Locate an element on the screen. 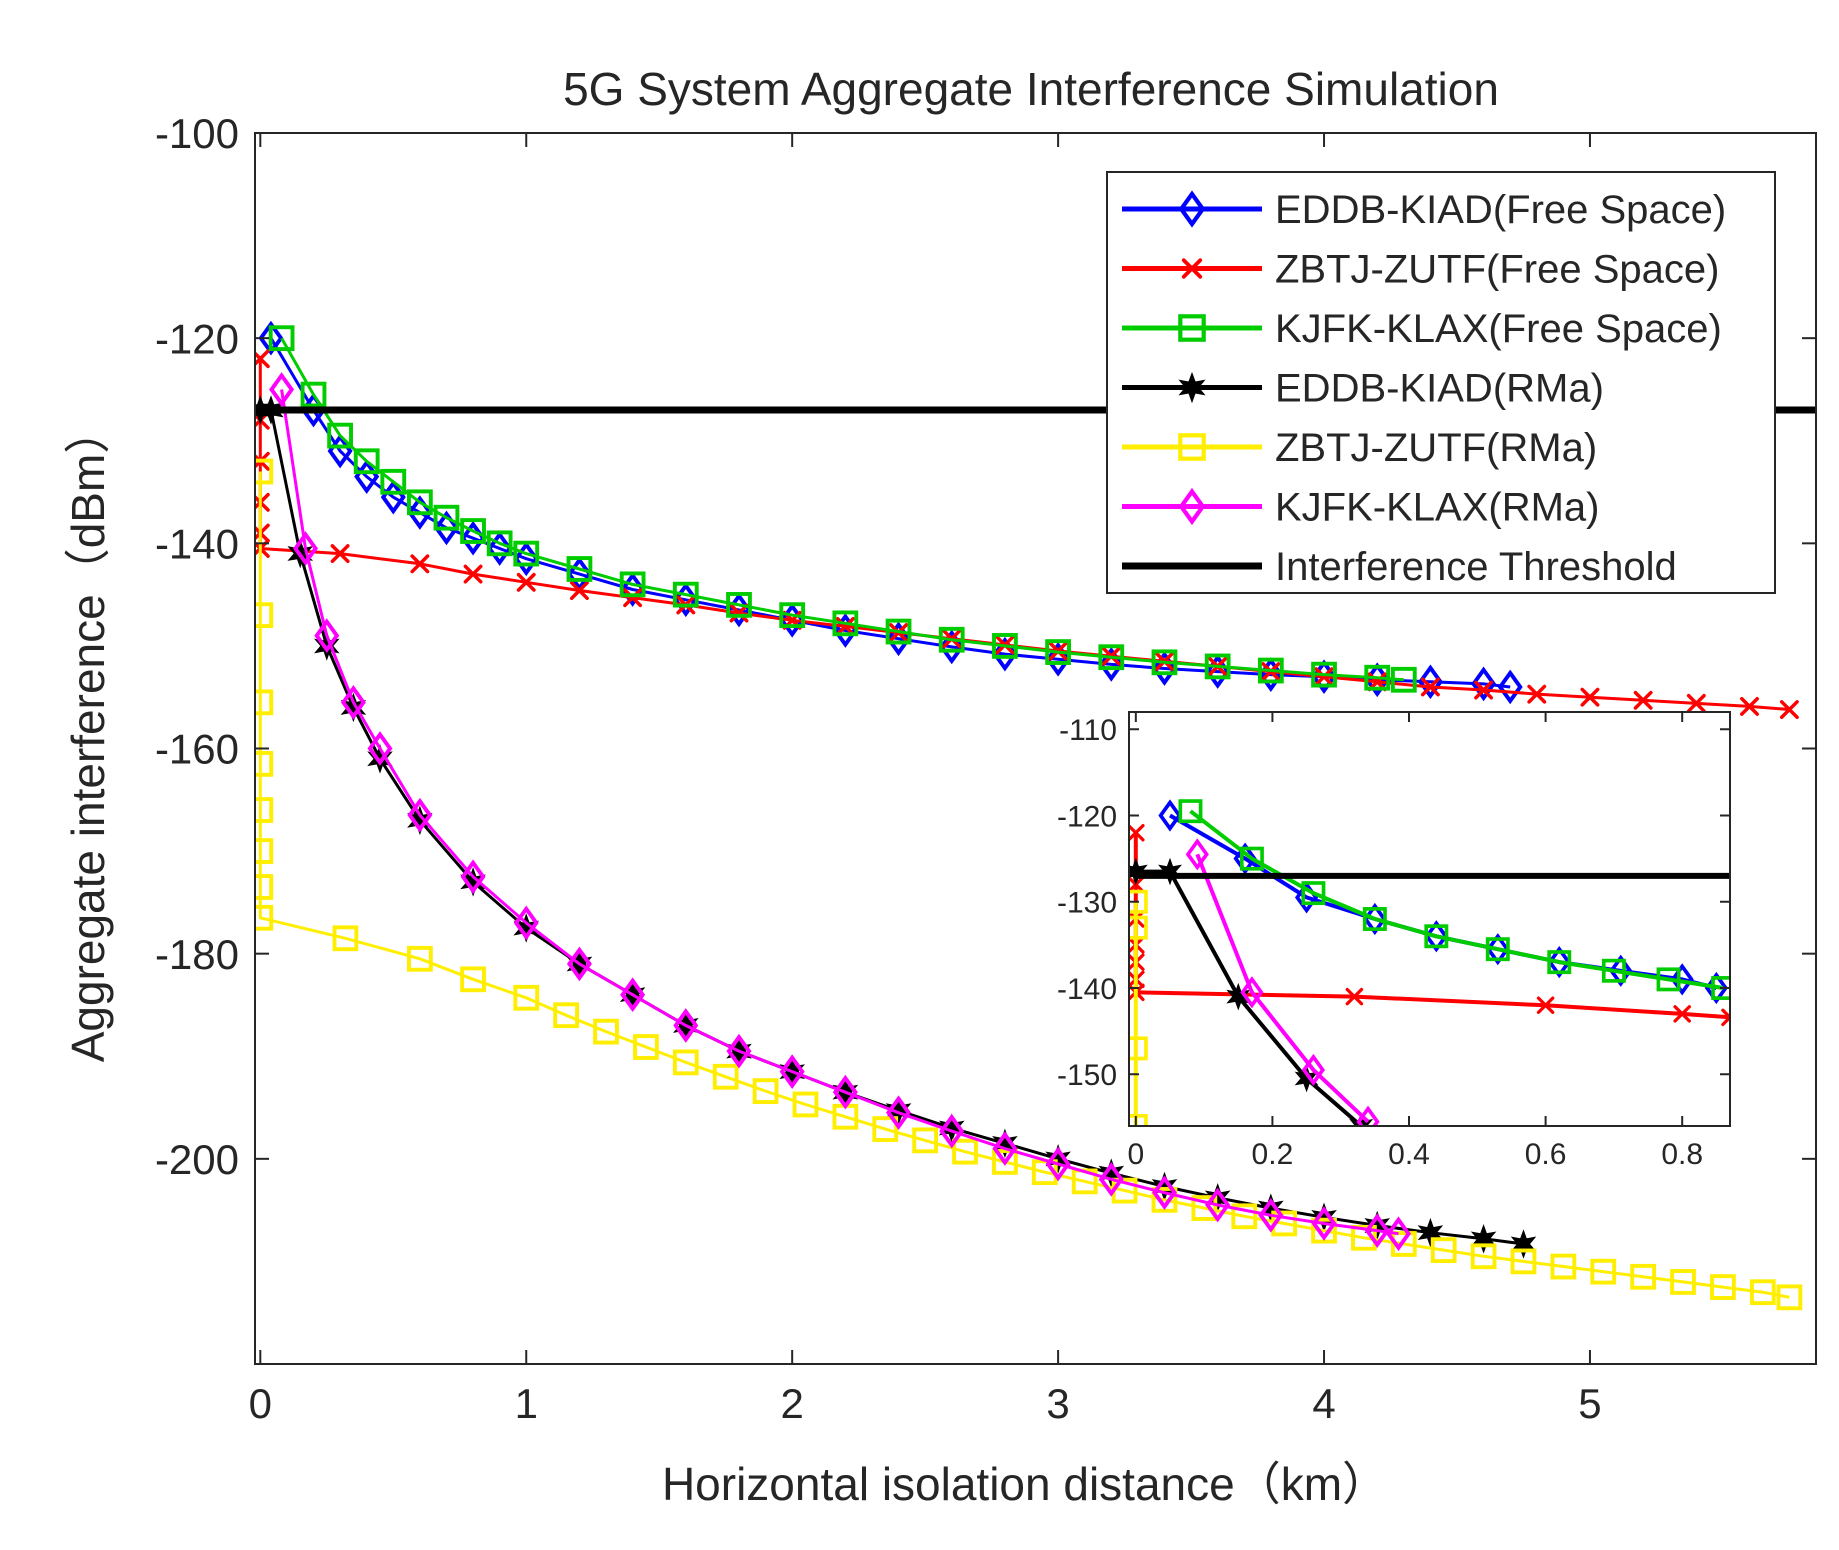 Image resolution: width=1839 pixels, height=1550 pixels. legend-item-kjfk-klax-free-space: KJFK-KLAX(Free Space) is located at coordinates (1422, 329).